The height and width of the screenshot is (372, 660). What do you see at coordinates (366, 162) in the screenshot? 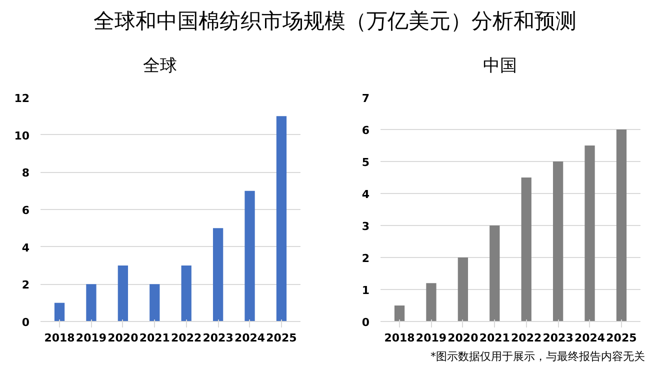
I see `y-tick-label: 5` at bounding box center [366, 162].